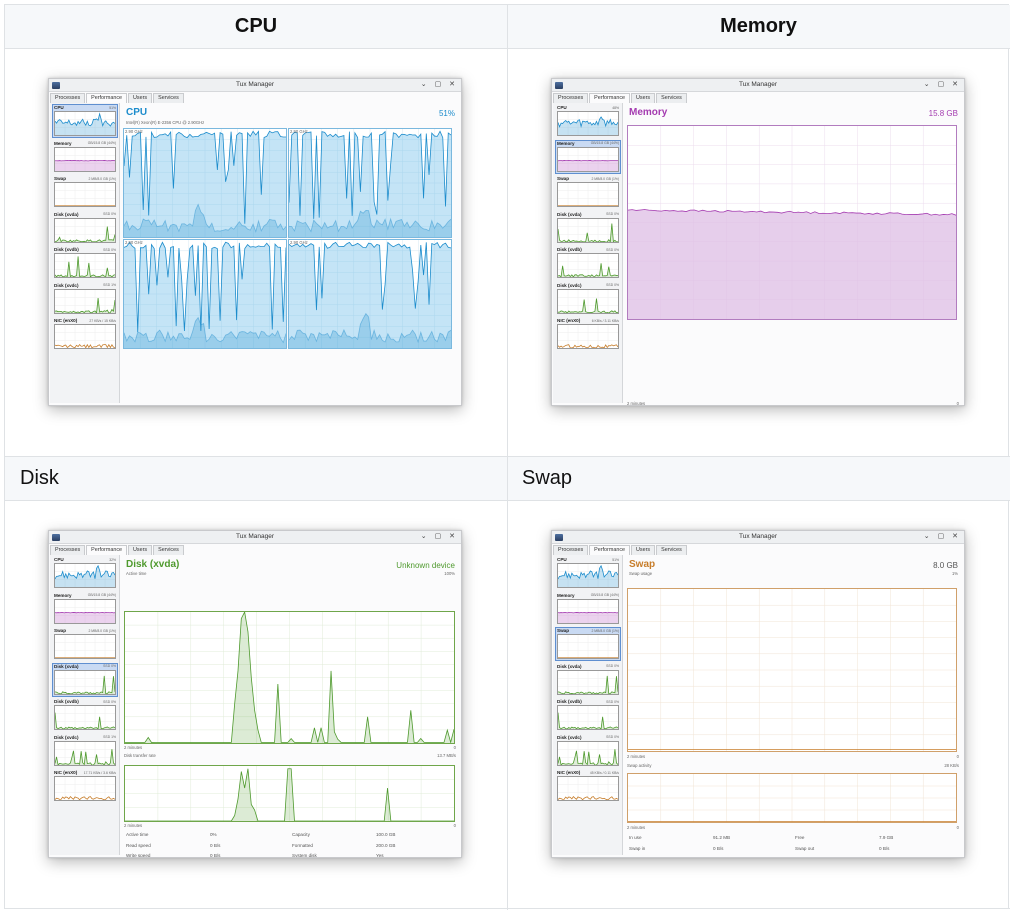 The height and width of the screenshot is (913, 1013). Describe the element at coordinates (59, 107) in the screenshot. I see `sidebar-item-label: CPU` at that location.